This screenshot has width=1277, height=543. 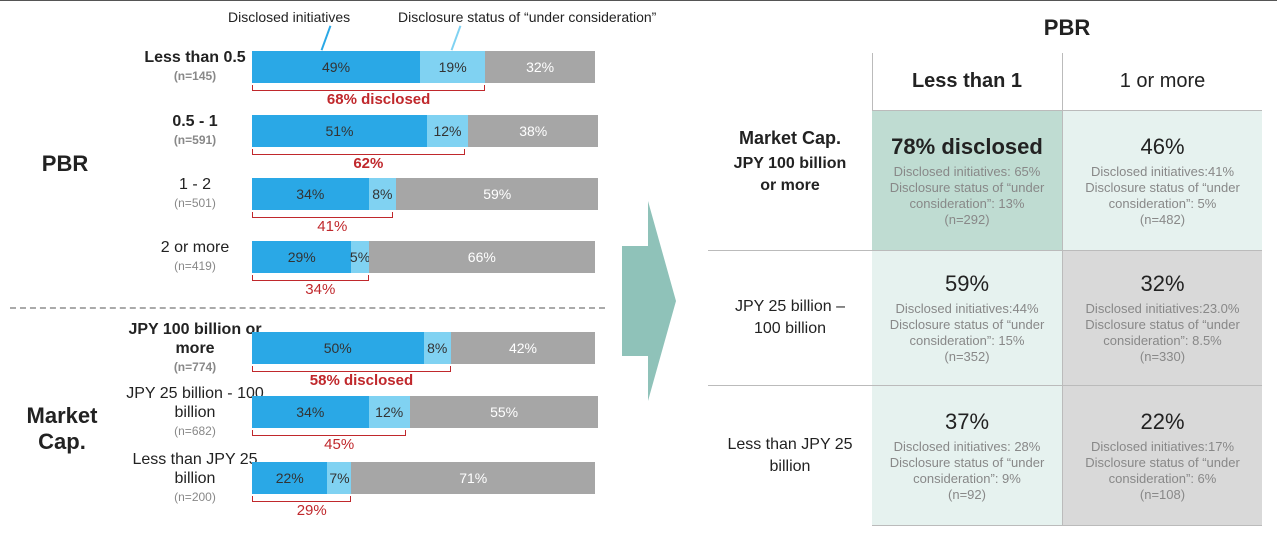 What do you see at coordinates (1162, 494) in the screenshot?
I see `cell-detail: (n=108)` at bounding box center [1162, 494].